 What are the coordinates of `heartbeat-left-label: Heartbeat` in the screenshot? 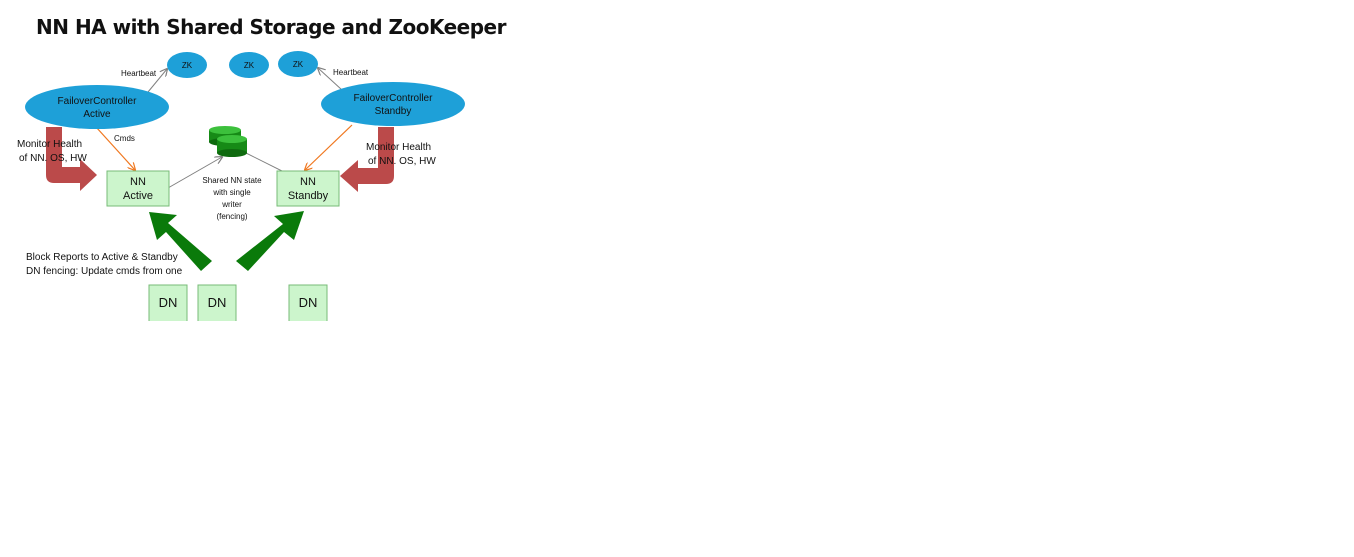 It's located at (139, 73).